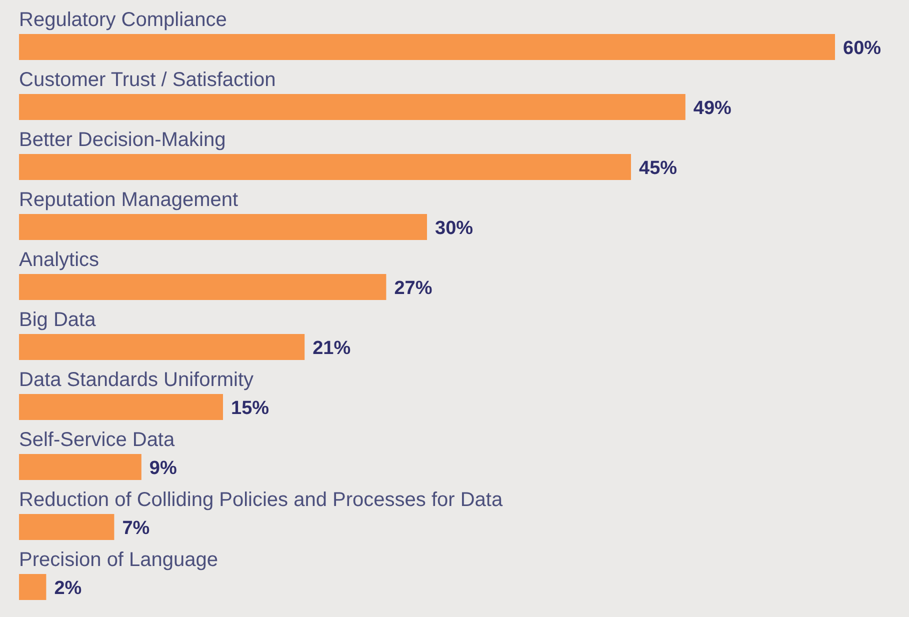  I want to click on data-label: 45%, so click(658, 168).